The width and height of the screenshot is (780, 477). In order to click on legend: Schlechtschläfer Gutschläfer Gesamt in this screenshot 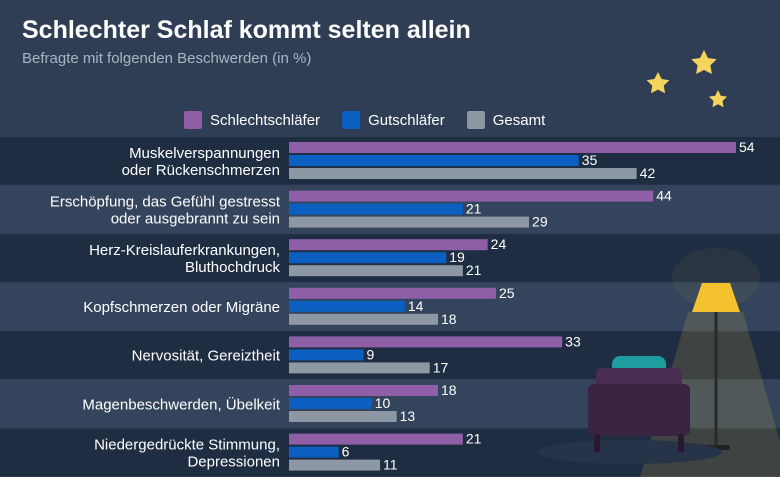, I will do `click(364, 120)`.